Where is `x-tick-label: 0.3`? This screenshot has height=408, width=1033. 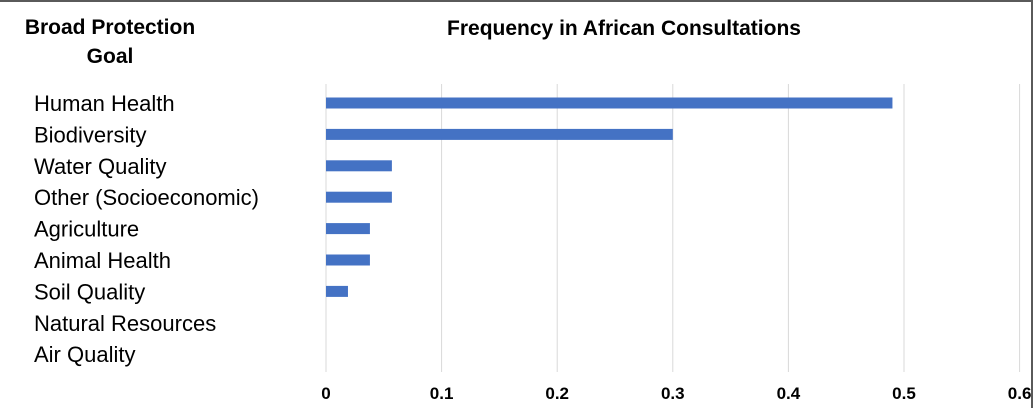
x-tick-label: 0.3 is located at coordinates (673, 393).